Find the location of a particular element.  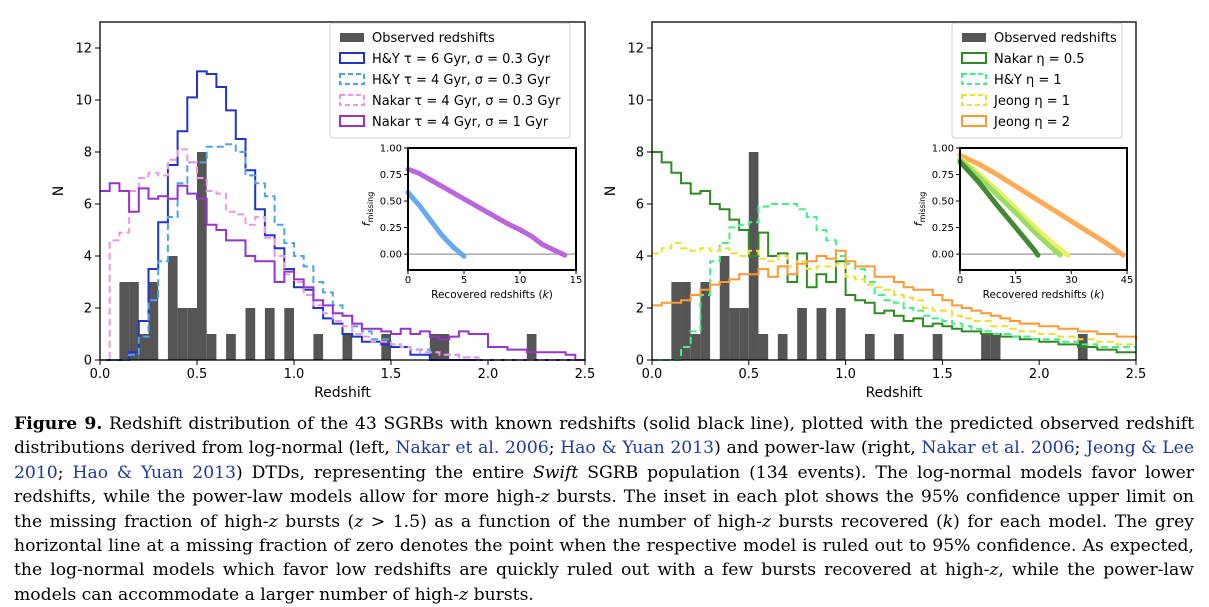

inset-x-tick-label: 0 is located at coordinates (408, 280).